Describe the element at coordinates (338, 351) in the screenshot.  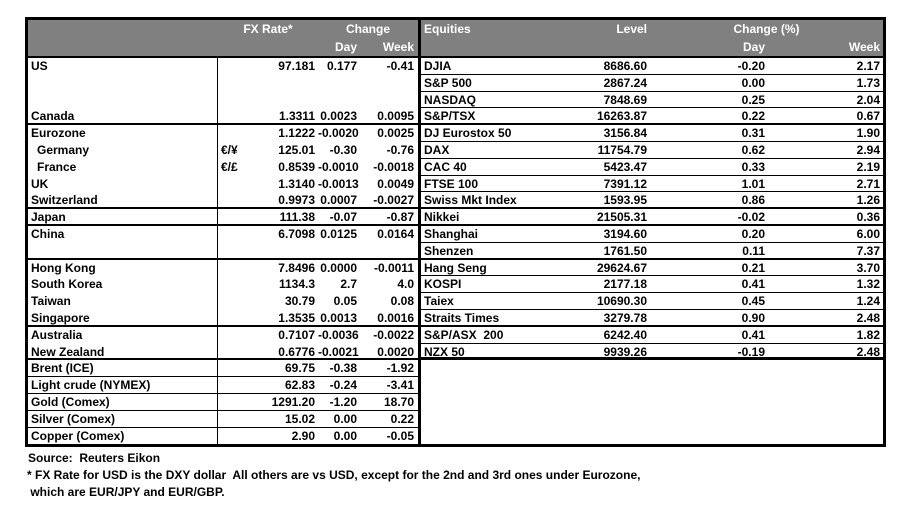
I see `fx-day-change-cell: -0.0021` at that location.